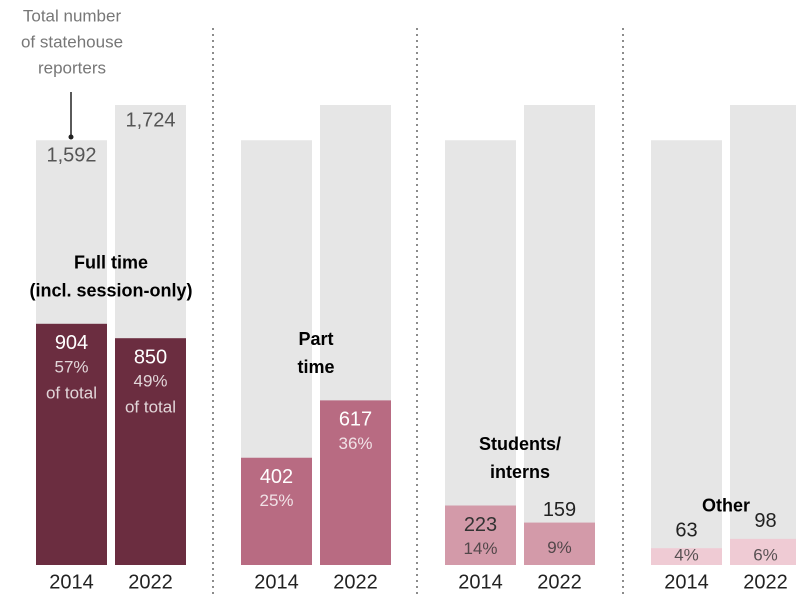 Image resolution: width=796 pixels, height=595 pixels. Describe the element at coordinates (520, 444) in the screenshot. I see `panel-title: Students/` at that location.